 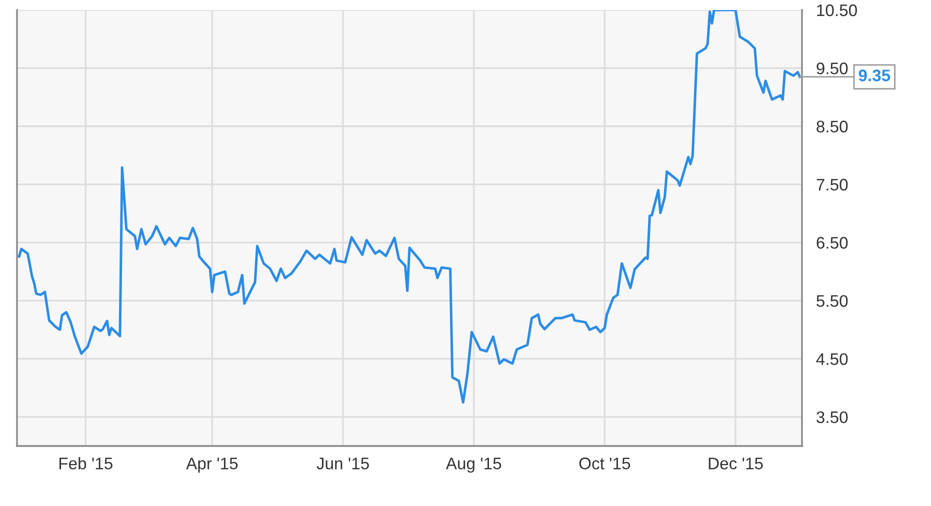 What do you see at coordinates (832, 359) in the screenshot?
I see `y-tick-label: 4.50` at bounding box center [832, 359].